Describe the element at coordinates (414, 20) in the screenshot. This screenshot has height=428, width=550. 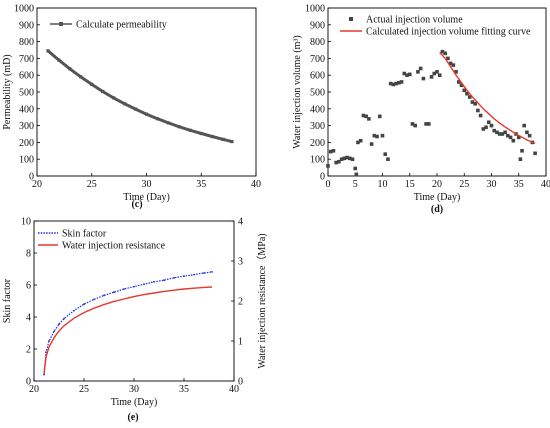
I see `legend-label-0: Actual injection volume` at that location.